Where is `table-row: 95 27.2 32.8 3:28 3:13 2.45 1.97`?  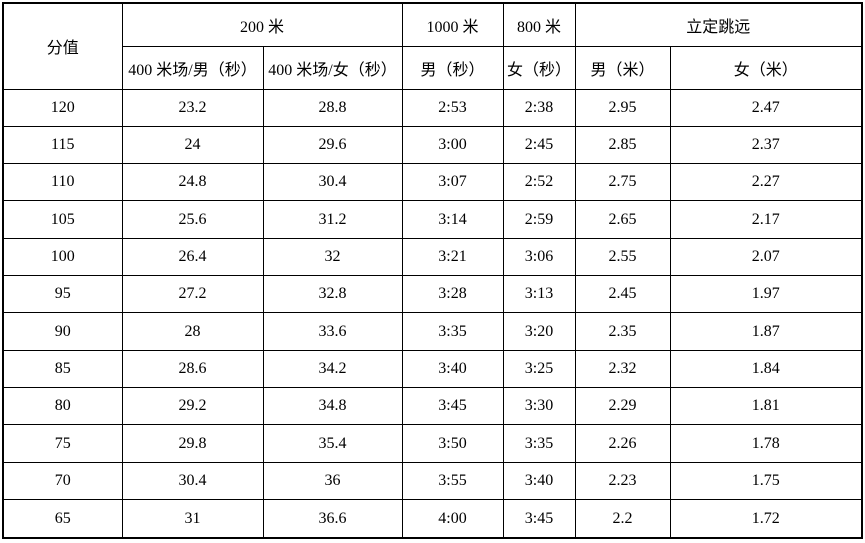
table-row: 95 27.2 32.8 3:28 3:13 2.45 1.97 is located at coordinates (432, 294).